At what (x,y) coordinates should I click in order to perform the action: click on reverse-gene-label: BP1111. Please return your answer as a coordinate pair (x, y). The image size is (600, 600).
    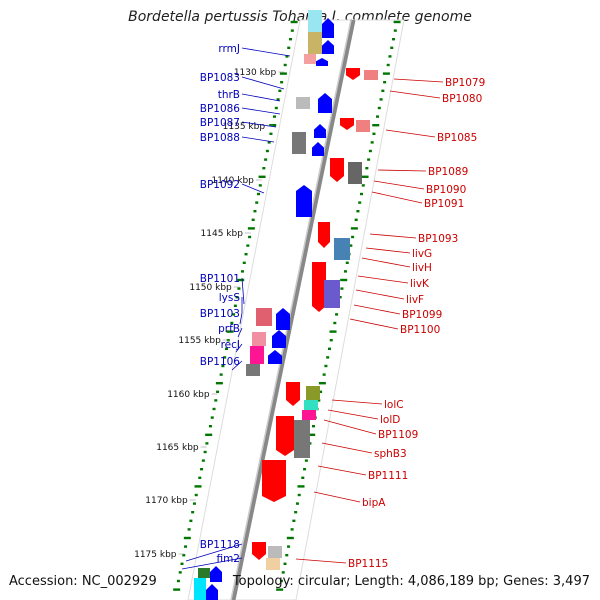
    Looking at the image, I should click on (388, 476).